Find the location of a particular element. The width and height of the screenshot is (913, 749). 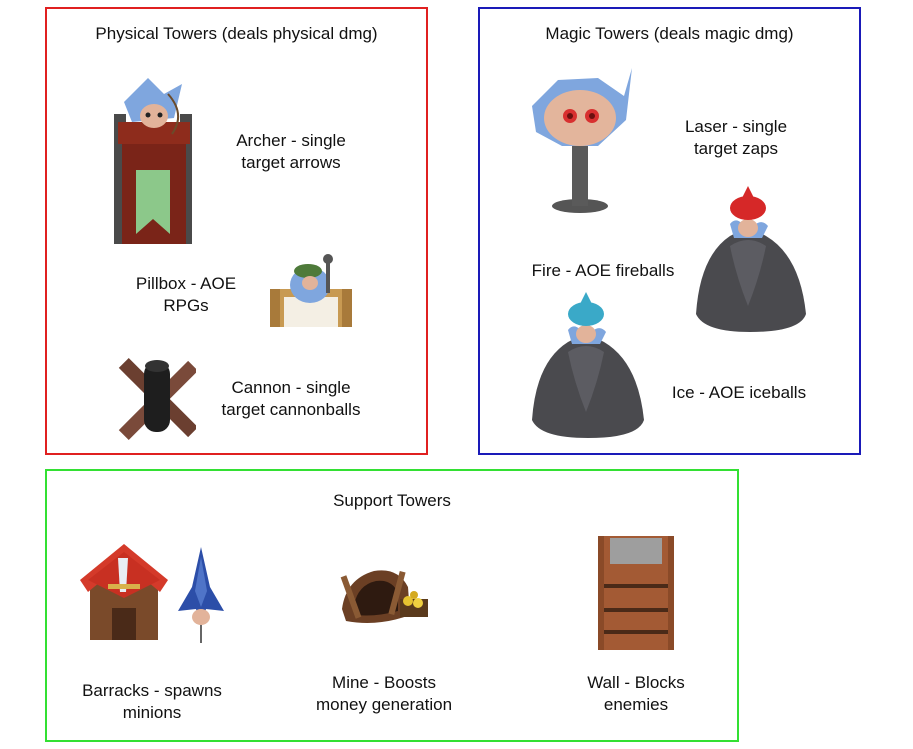

ice-caption: Ice - AOE iceballs is located at coordinates (739, 393).